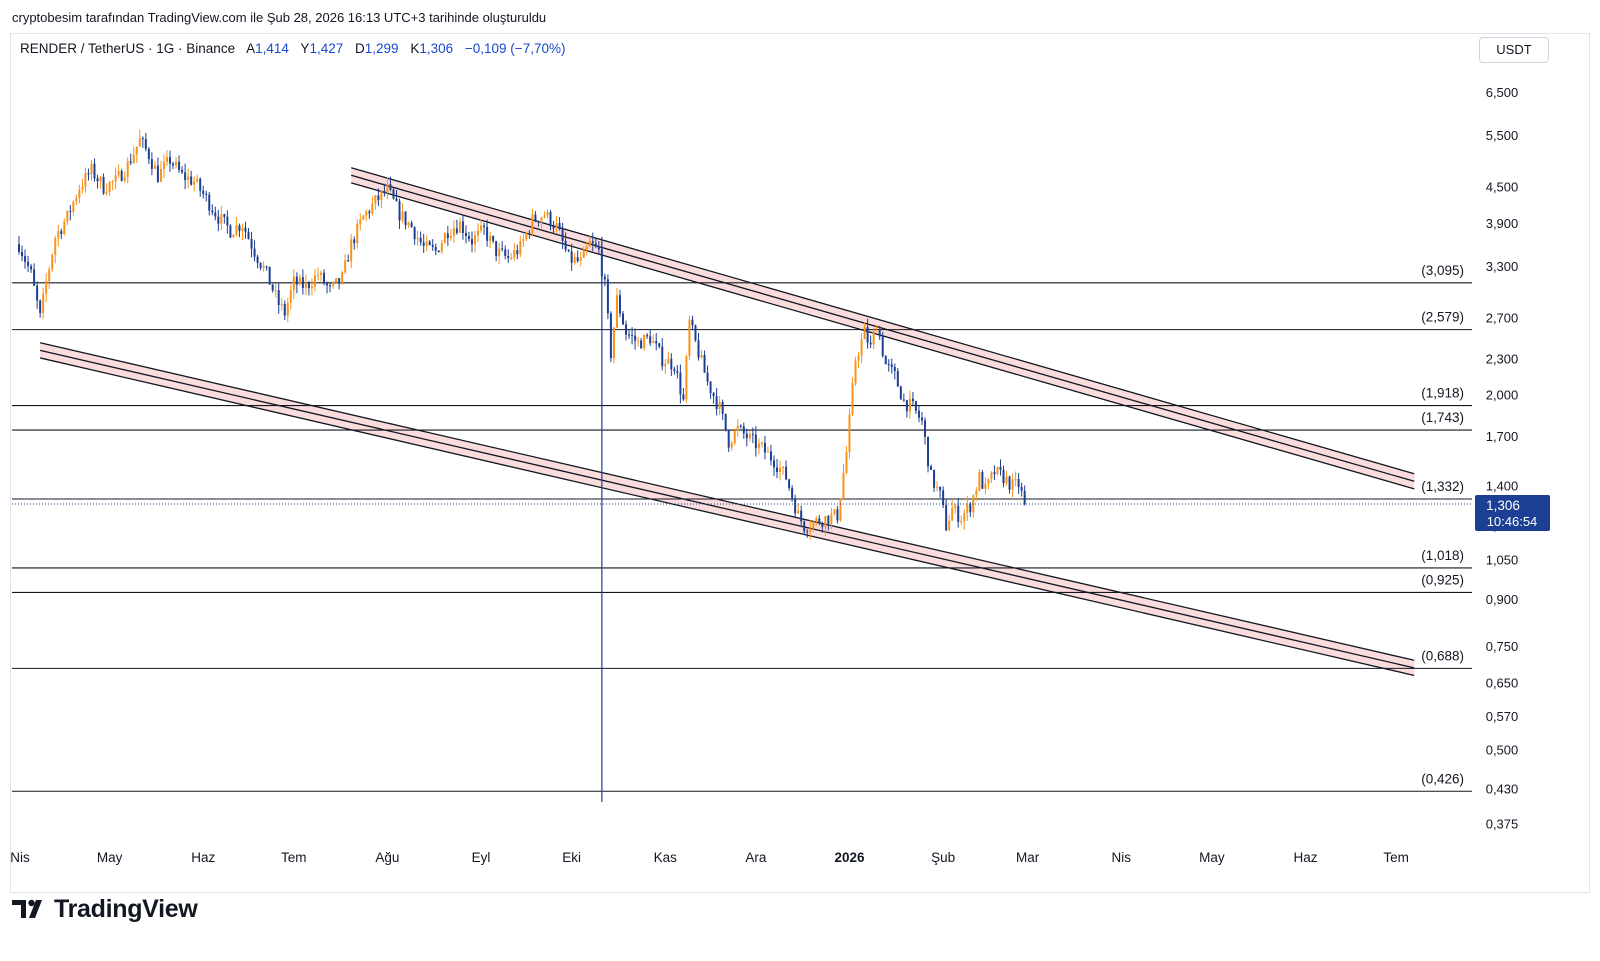  What do you see at coordinates (436, 48) in the screenshot?
I see `close-value: 1,306` at bounding box center [436, 48].